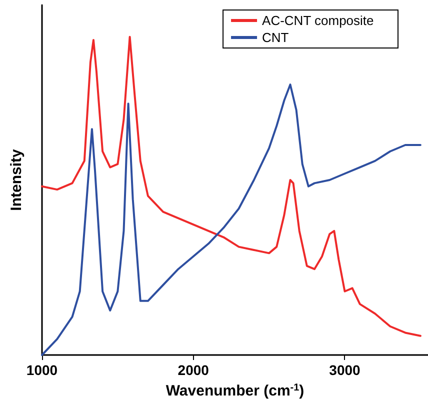 The width and height of the screenshot is (428, 408). I want to click on legend-label: CNT, so click(275, 37).